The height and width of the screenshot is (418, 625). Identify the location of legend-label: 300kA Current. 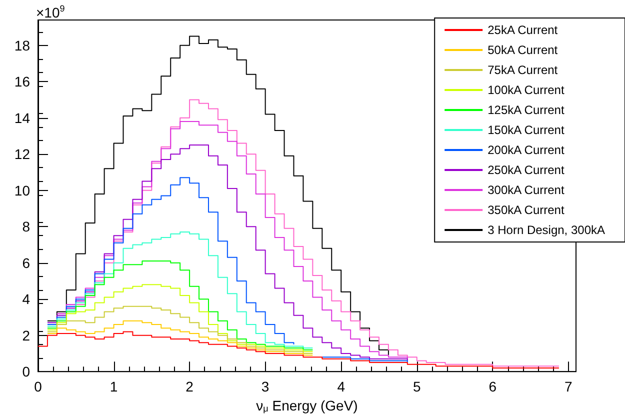
(526, 190).